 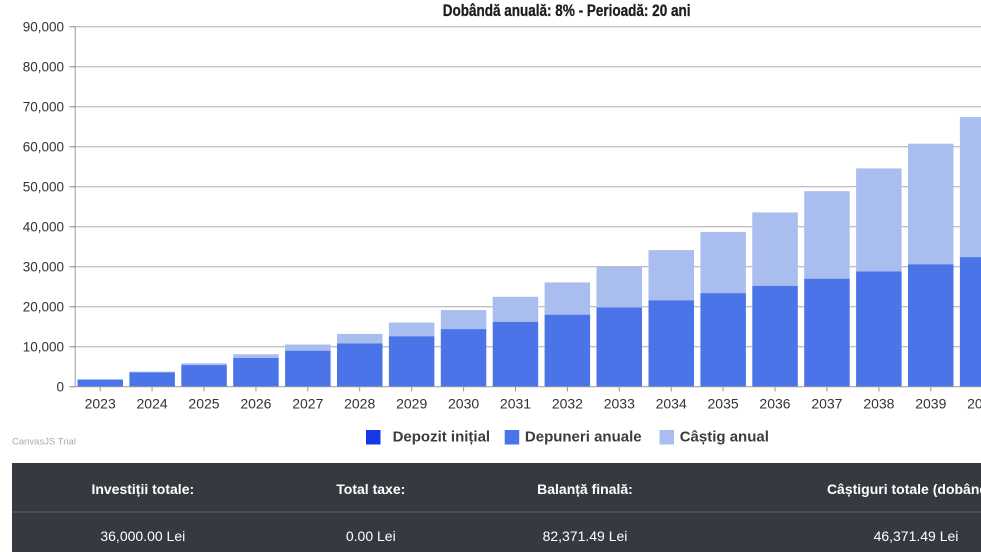 I want to click on svg-text: Câștig anual, so click(x=724, y=436).